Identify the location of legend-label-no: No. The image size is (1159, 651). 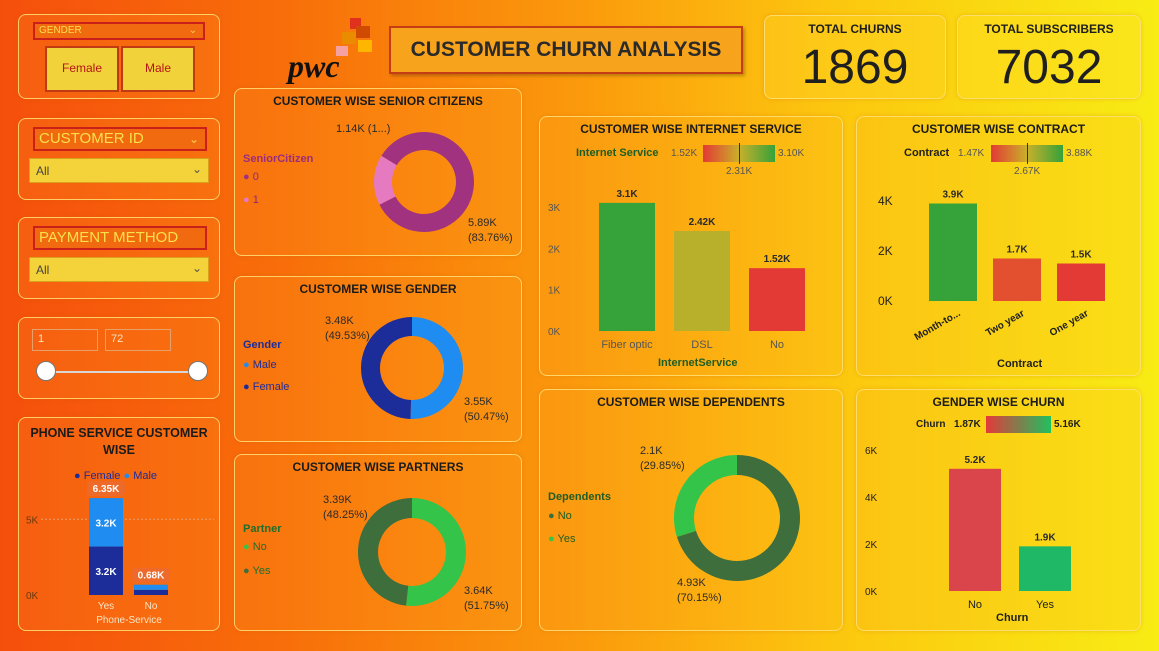
(259, 547).